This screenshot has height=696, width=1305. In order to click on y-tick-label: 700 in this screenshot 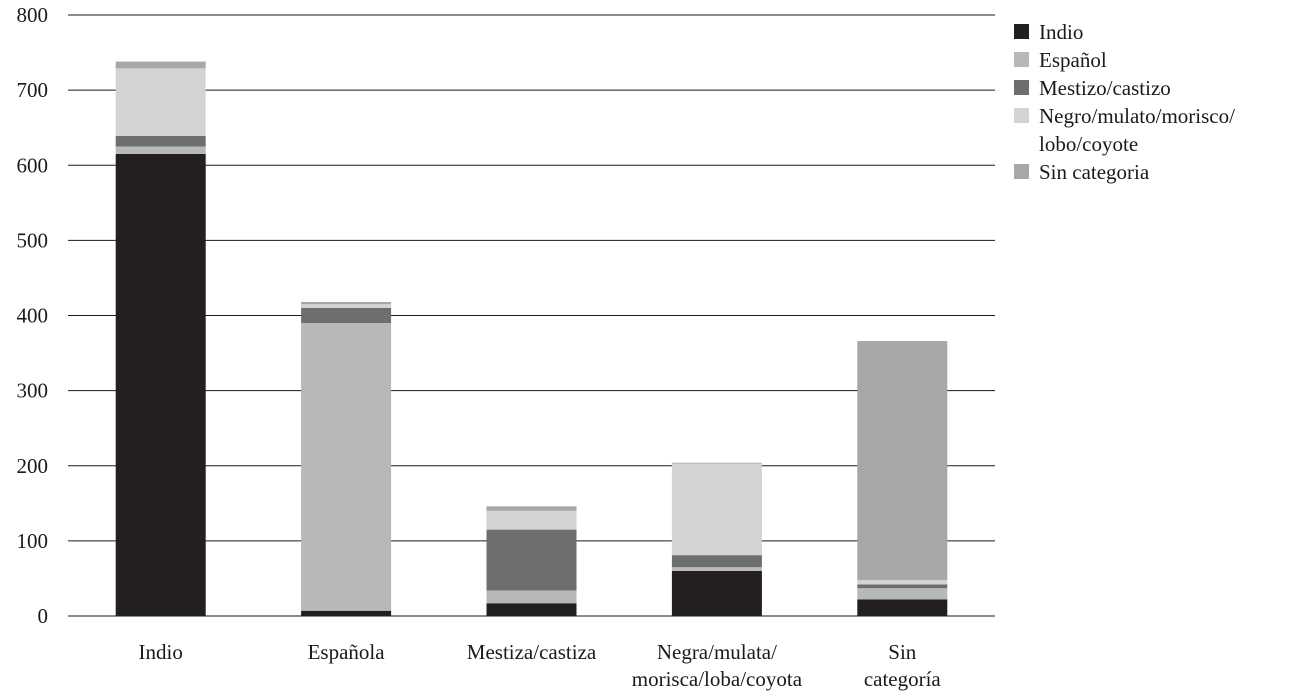, I will do `click(33, 90)`.